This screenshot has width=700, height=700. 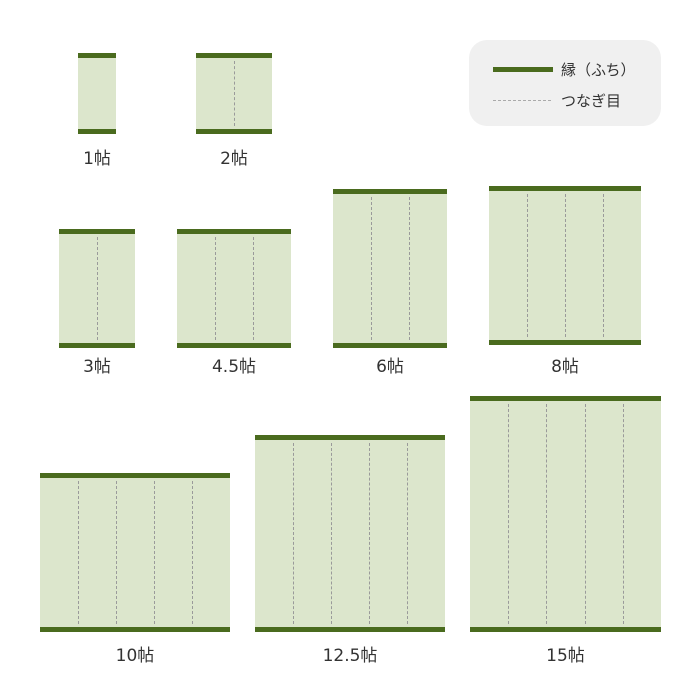 I want to click on mat-size-label: 1帖, so click(x=97, y=159).